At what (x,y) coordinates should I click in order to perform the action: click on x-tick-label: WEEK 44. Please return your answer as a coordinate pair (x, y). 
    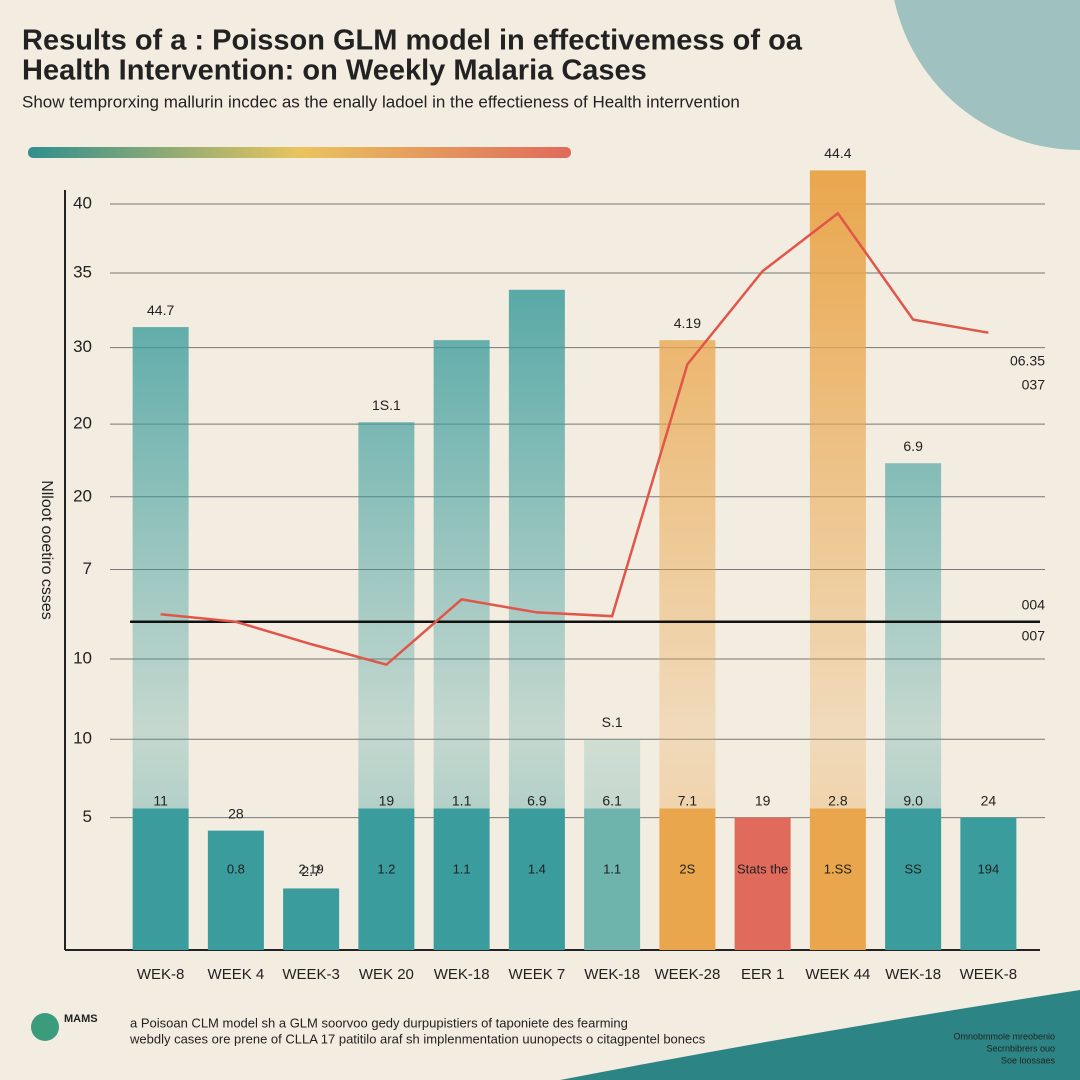
    Looking at the image, I should click on (837, 974).